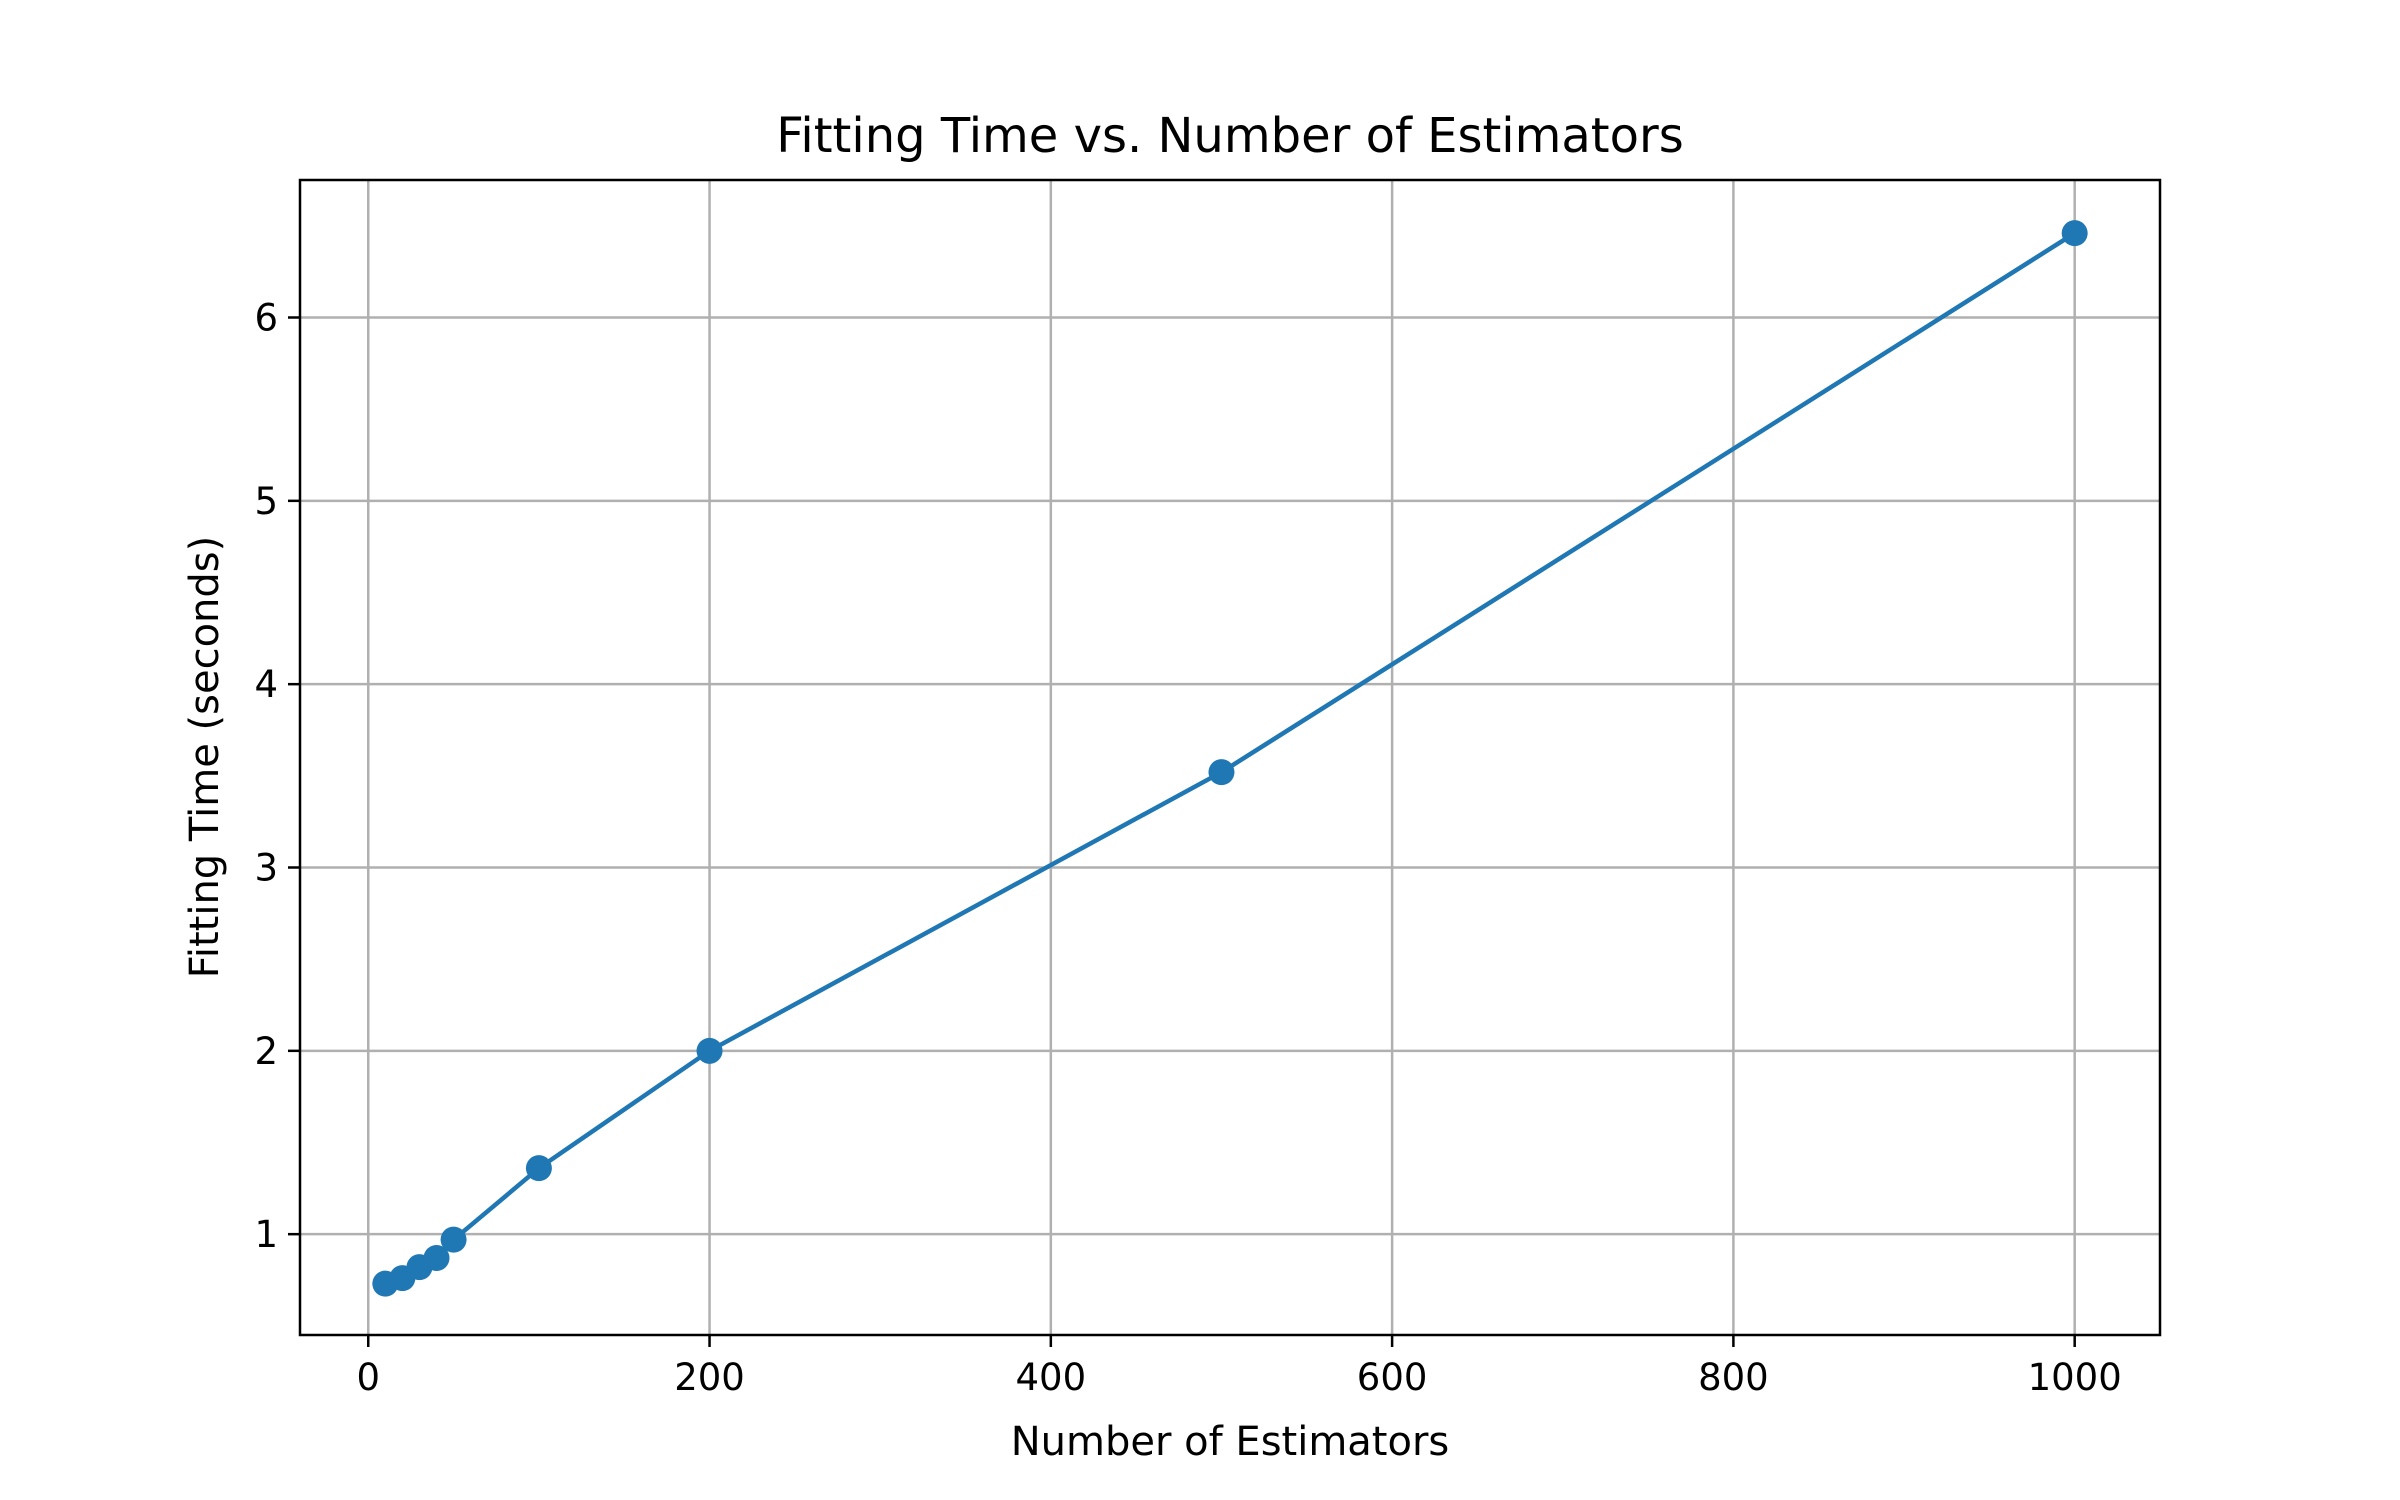 The image size is (2400, 1500). What do you see at coordinates (266, 868) in the screenshot?
I see `y-tick-label: 3` at bounding box center [266, 868].